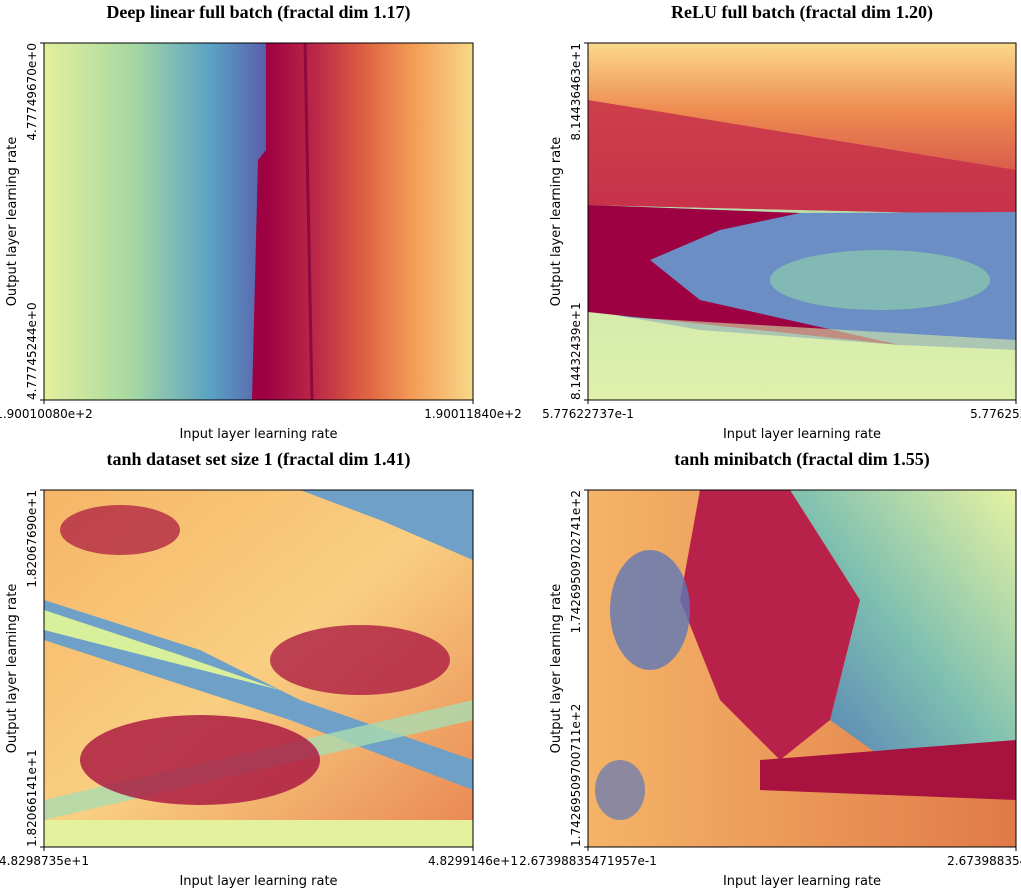 Image resolution: width=1021 pixels, height=890 pixels. What do you see at coordinates (576, 561) in the screenshot?
I see `y-tick-label: 1.74269509702741e+2` at bounding box center [576, 561].